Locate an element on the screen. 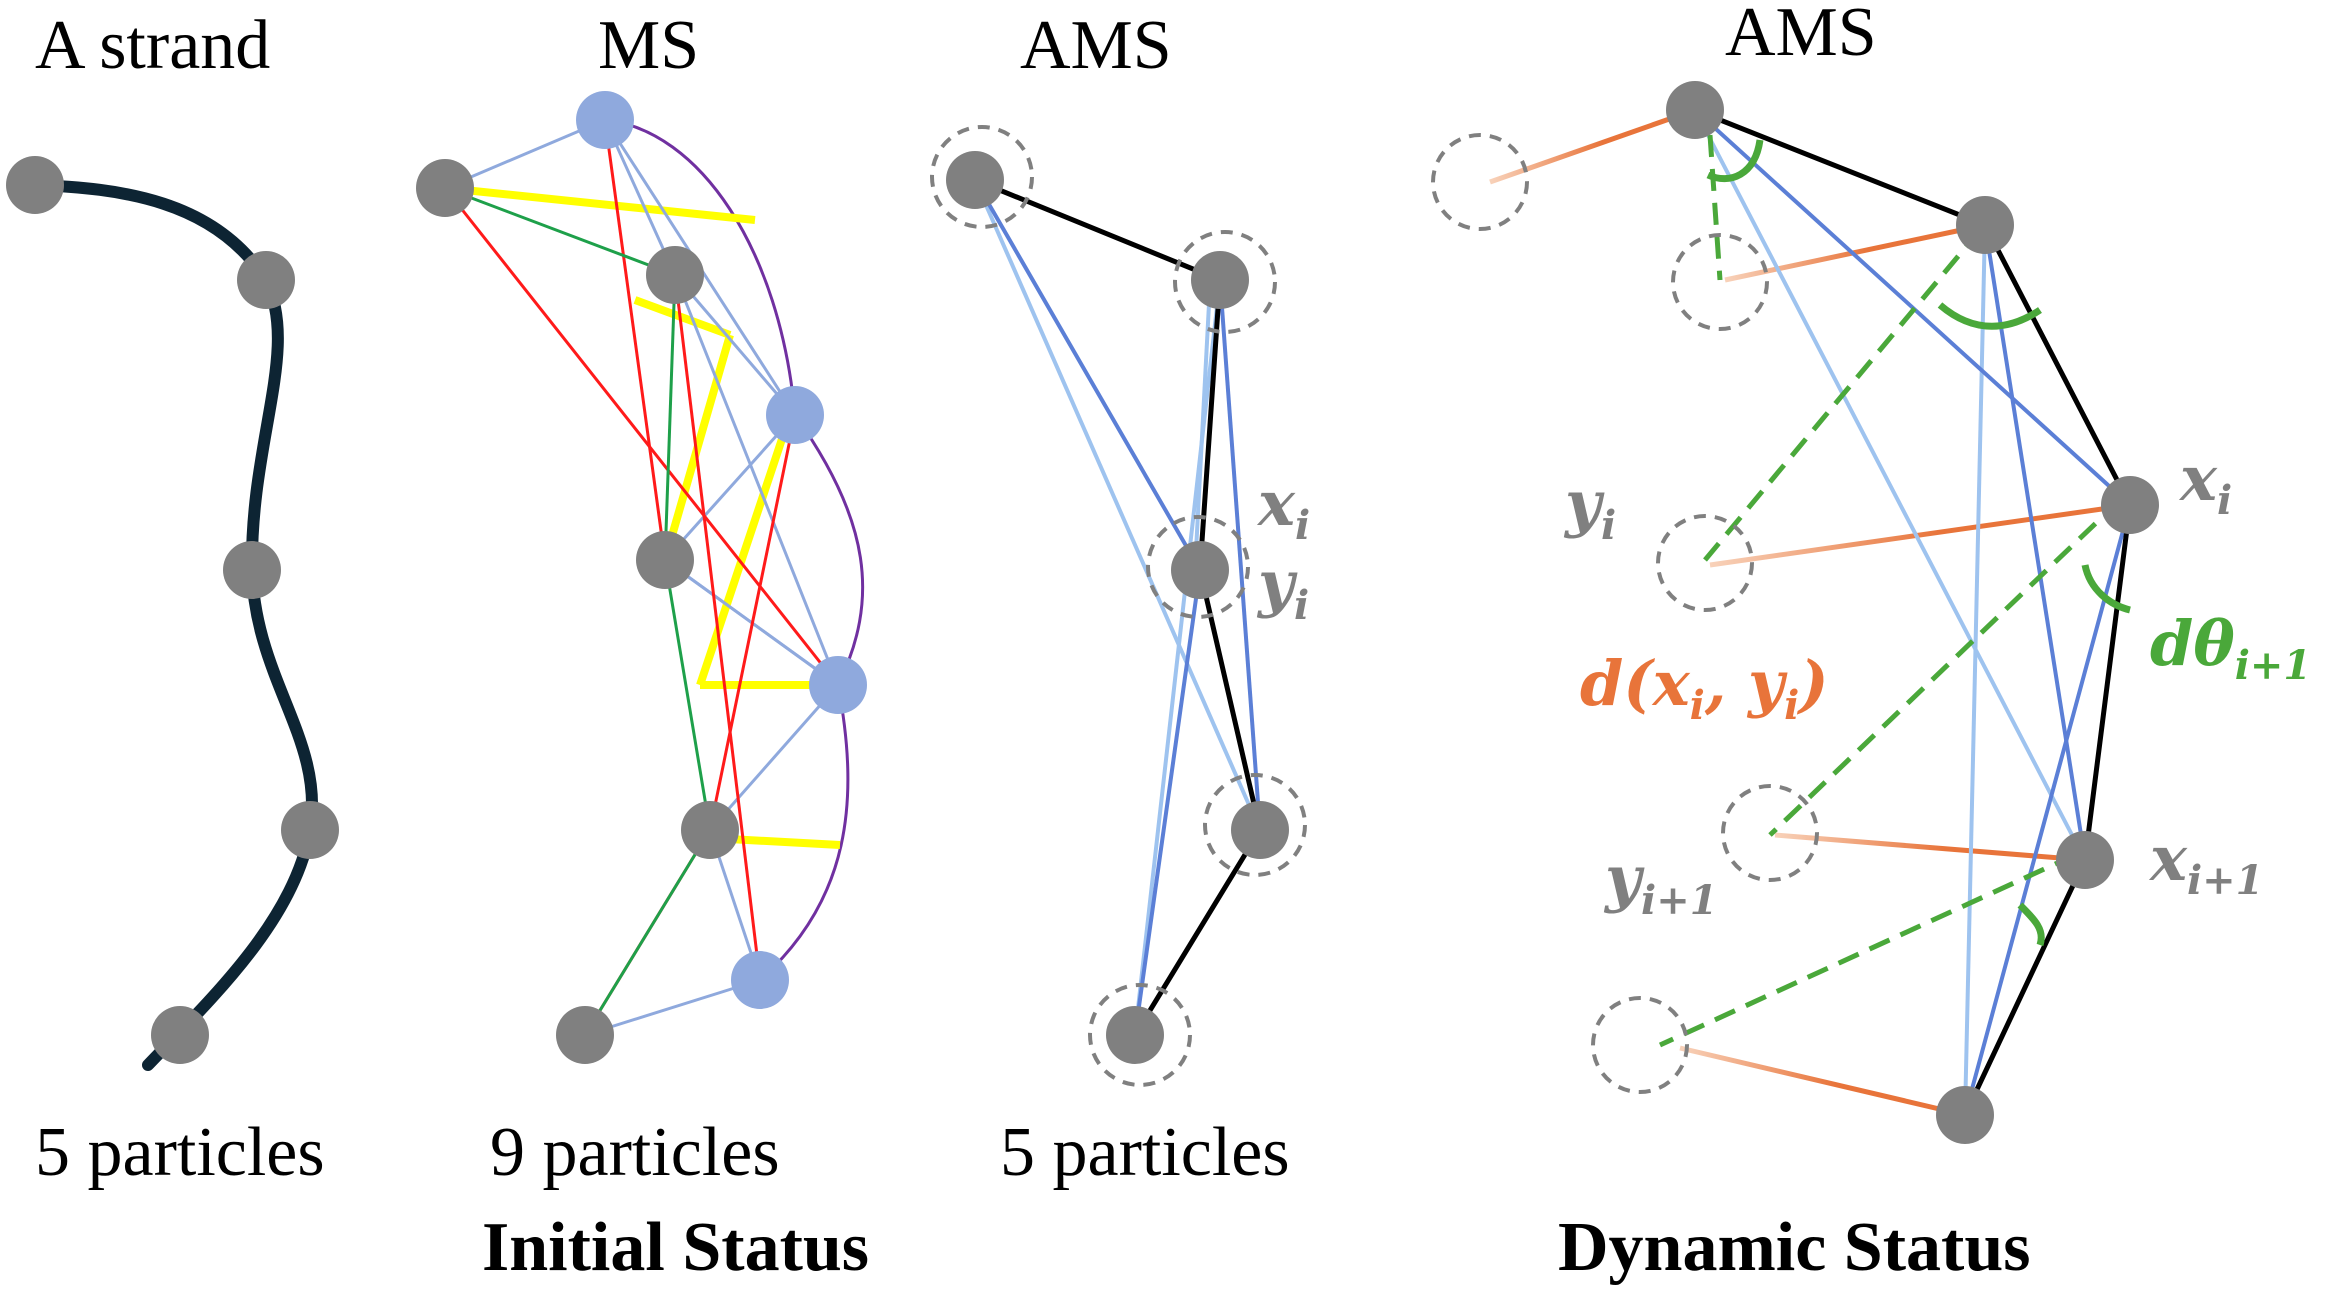 The width and height of the screenshot is (2349, 1293). ams-dynamic-label-xi1: xi+1 is located at coordinates (2206, 863).